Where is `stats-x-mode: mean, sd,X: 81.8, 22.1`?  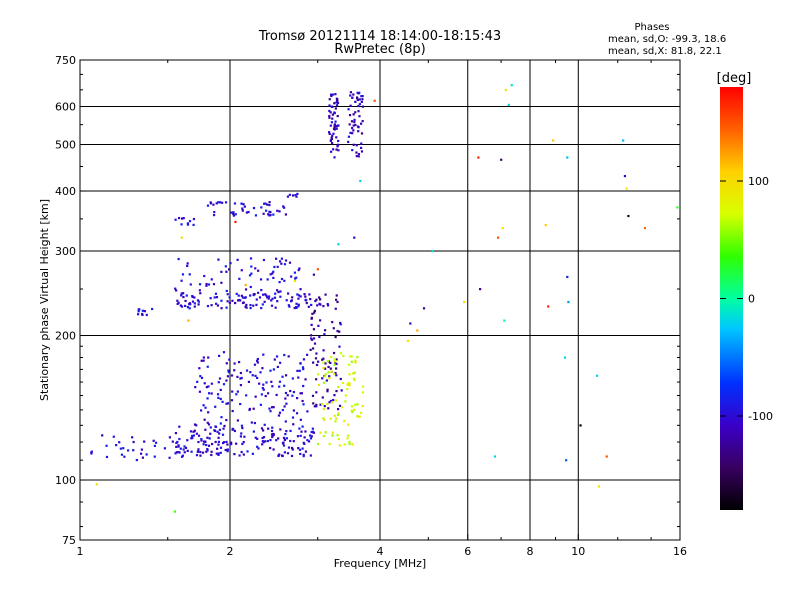
stats-x-mode: mean, sd,X: 81.8, 22.1 is located at coordinates (665, 51).